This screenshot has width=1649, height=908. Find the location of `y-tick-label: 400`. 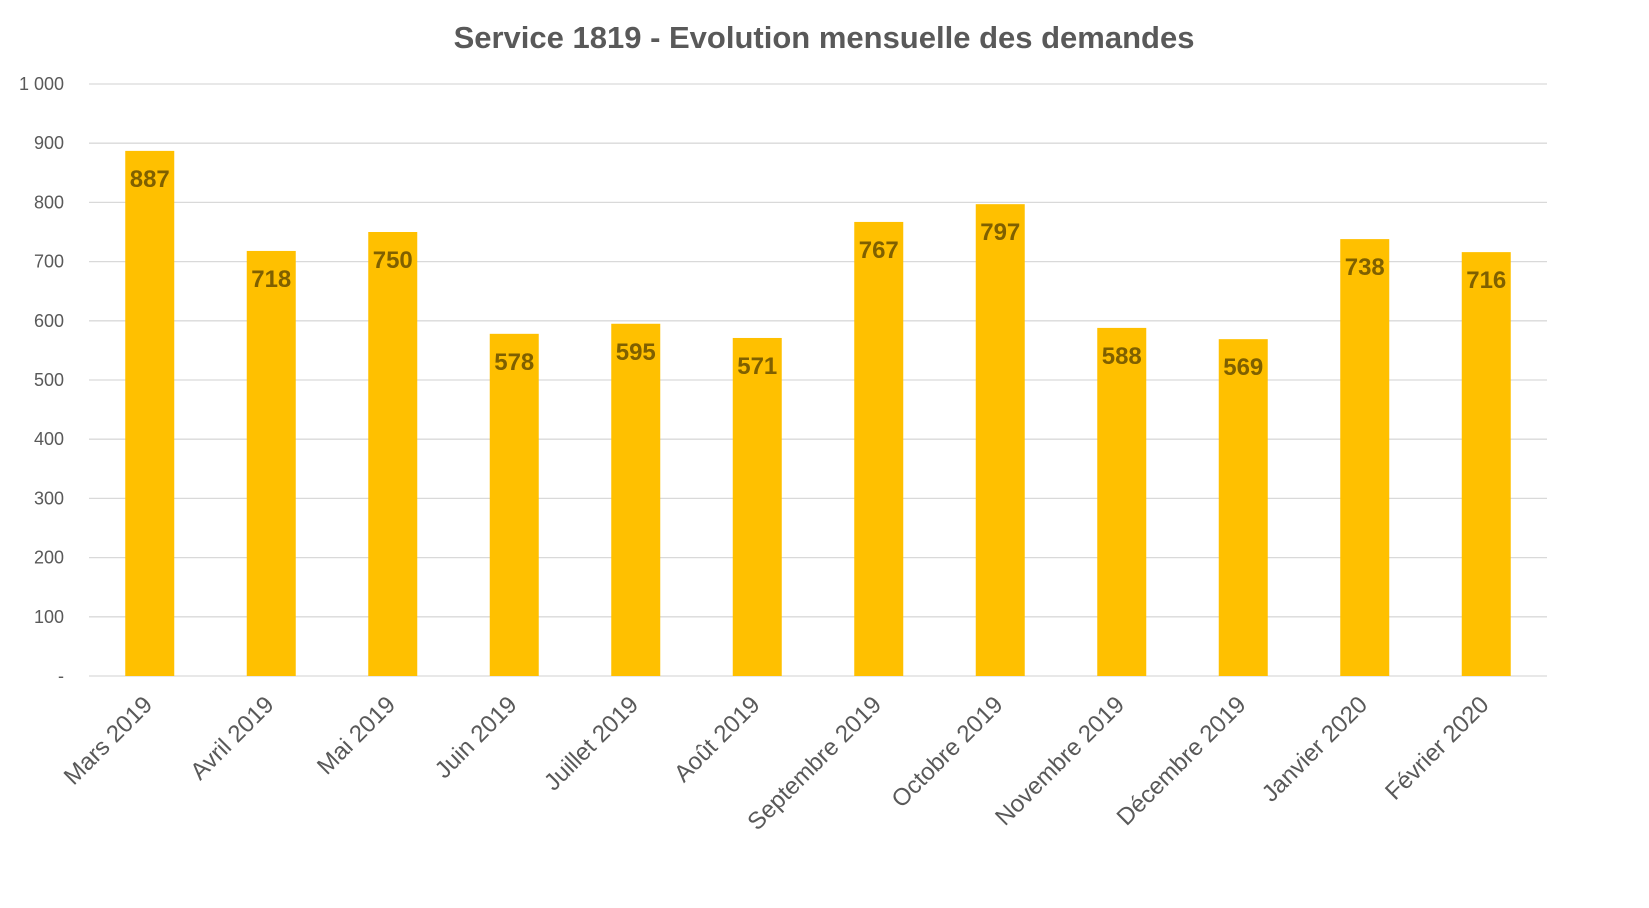

y-tick-label: 400 is located at coordinates (49, 439).